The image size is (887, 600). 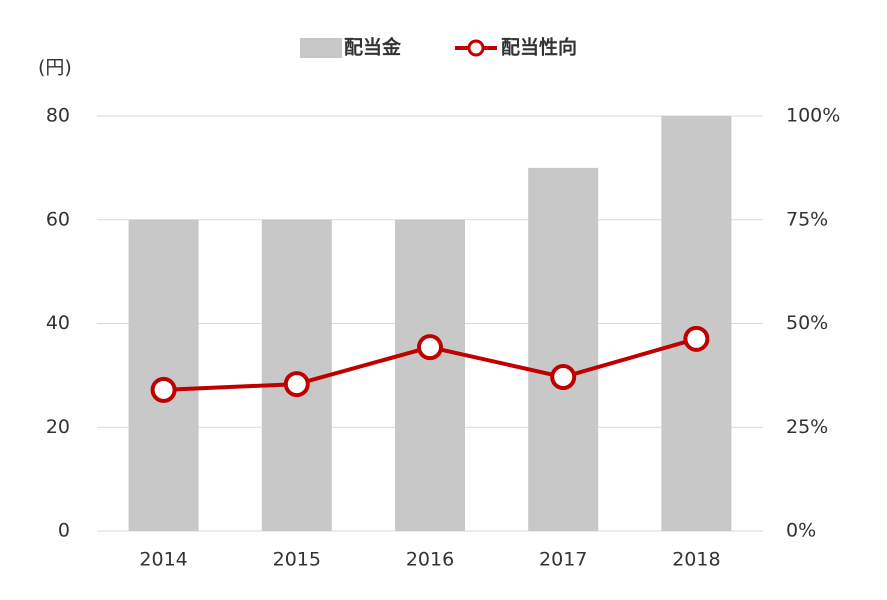 What do you see at coordinates (373, 47) in the screenshot?
I see `legend-label: 配当金` at bounding box center [373, 47].